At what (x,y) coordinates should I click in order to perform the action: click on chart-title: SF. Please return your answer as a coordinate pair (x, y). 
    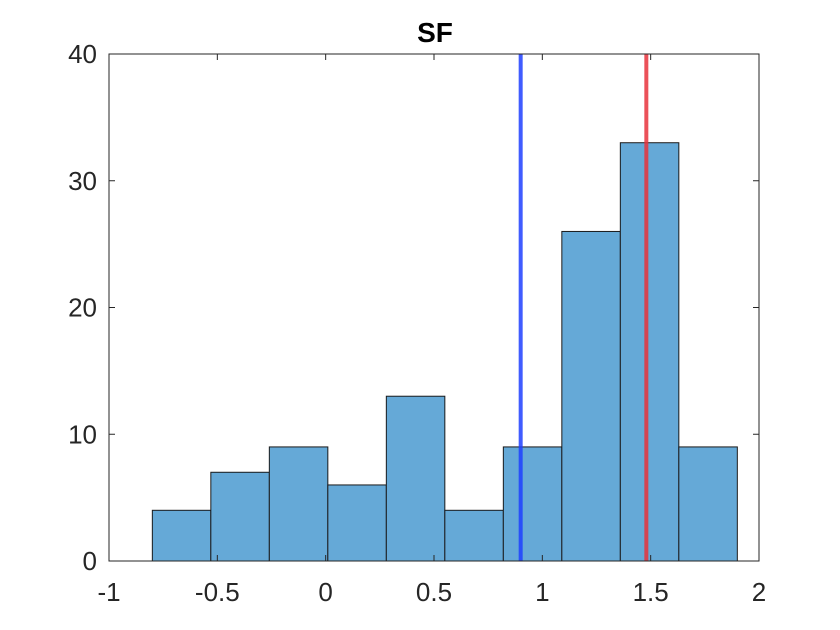
    Looking at the image, I should click on (435, 32).